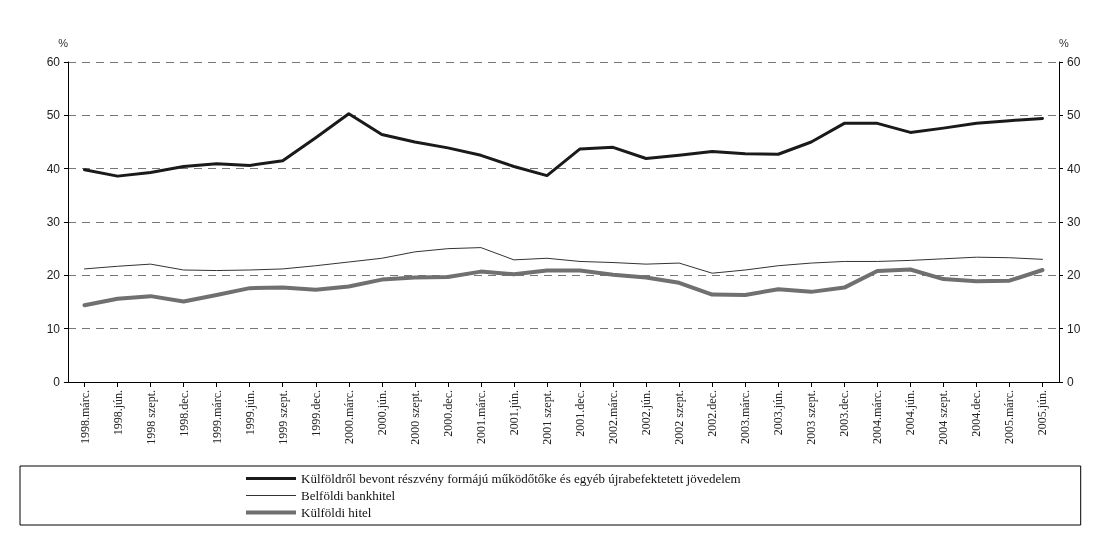  I want to click on x-tick-label: 2003.dec., so click(844, 413).